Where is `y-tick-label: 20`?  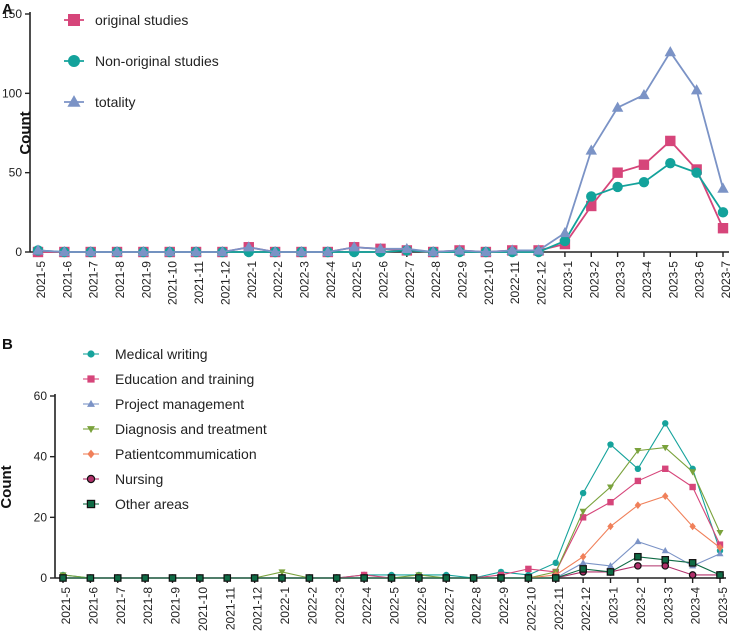
y-tick-label: 20 is located at coordinates (41, 517).